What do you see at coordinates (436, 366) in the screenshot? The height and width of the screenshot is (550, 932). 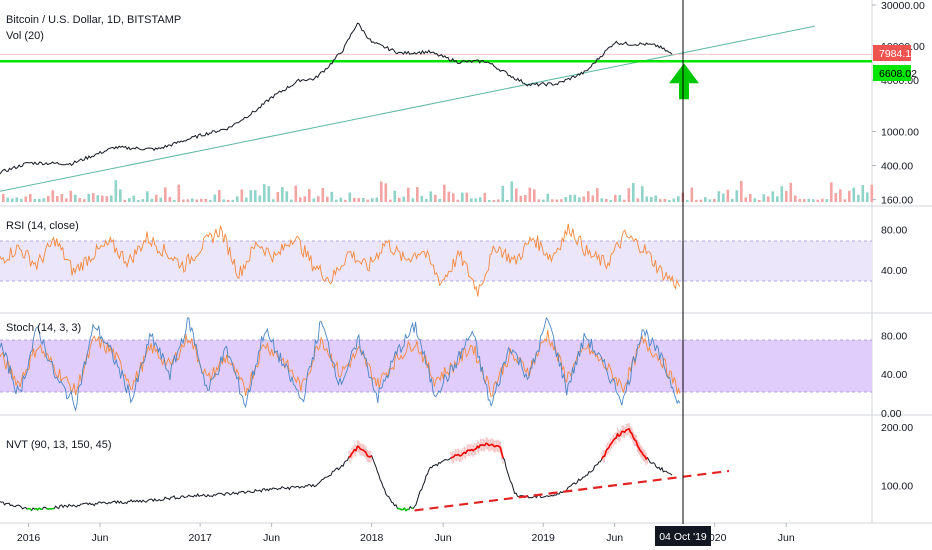 I see `stoch-band` at bounding box center [436, 366].